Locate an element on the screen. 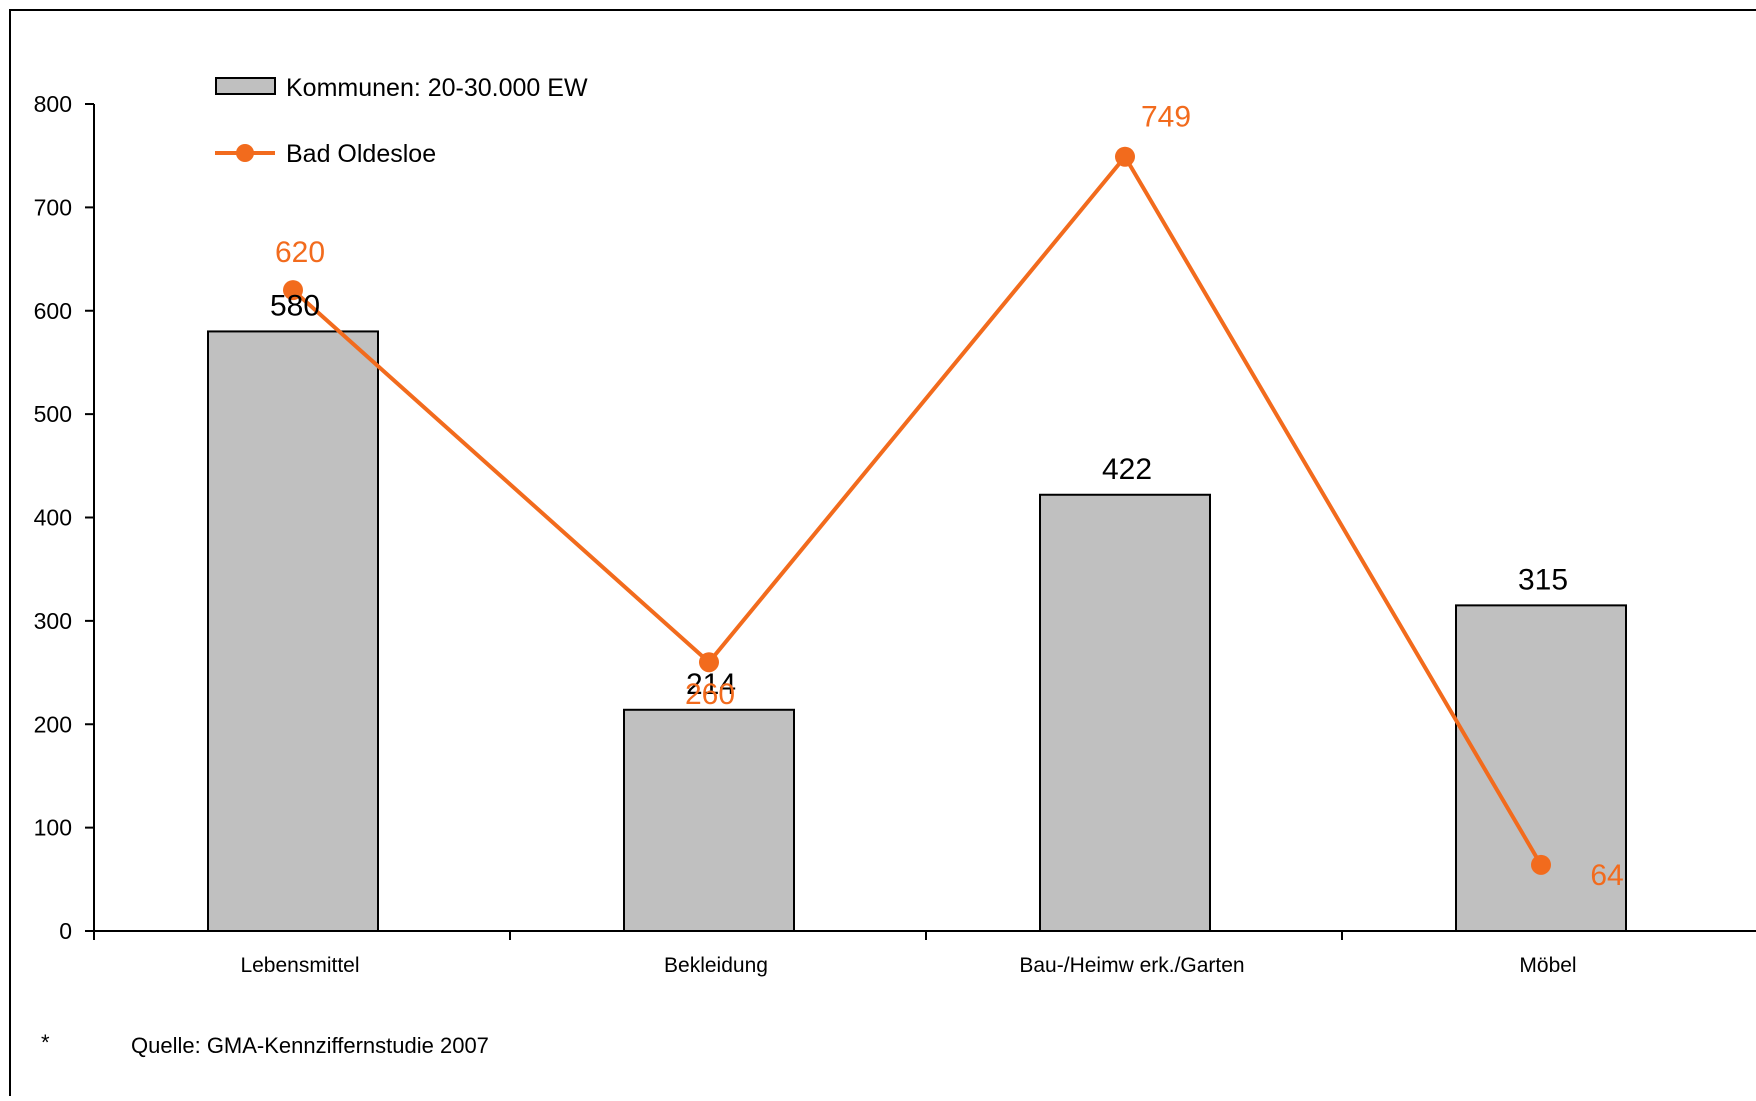 The width and height of the screenshot is (1756, 1101). y-tick-label: 200 is located at coordinates (53, 724).